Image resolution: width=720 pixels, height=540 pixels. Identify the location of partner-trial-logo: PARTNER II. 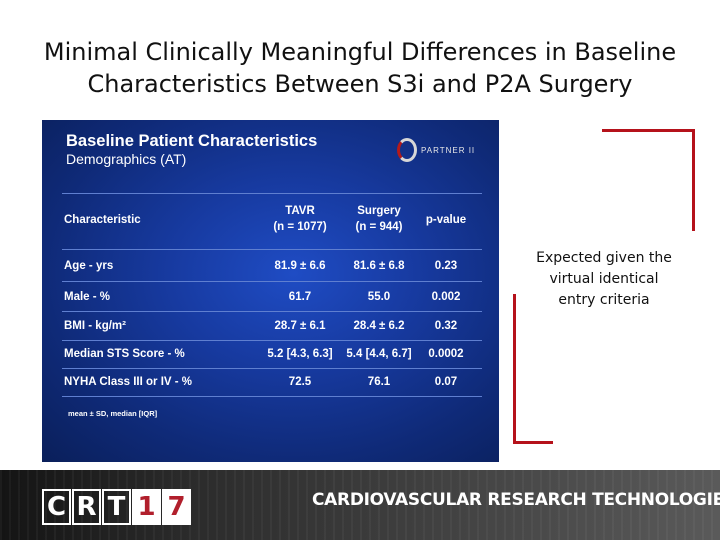
(447, 150).